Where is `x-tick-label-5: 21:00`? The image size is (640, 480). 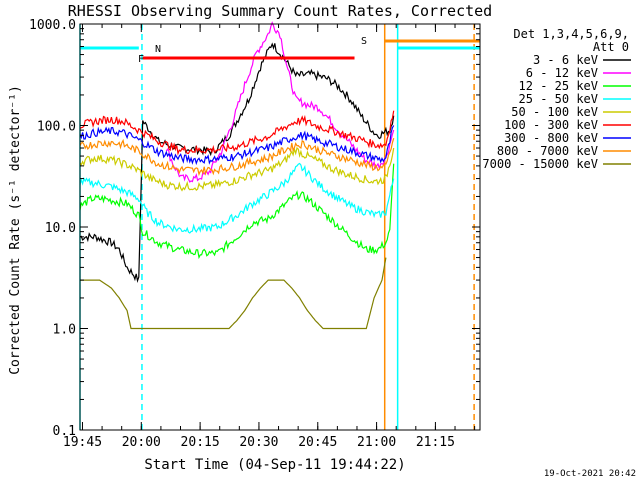
x-tick-label-5: 21:00 is located at coordinates (376, 442).